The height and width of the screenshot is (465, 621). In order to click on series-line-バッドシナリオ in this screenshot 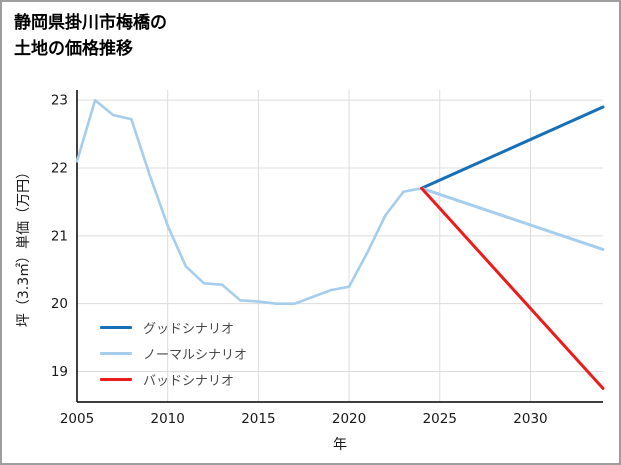, I will do `click(512, 288)`.